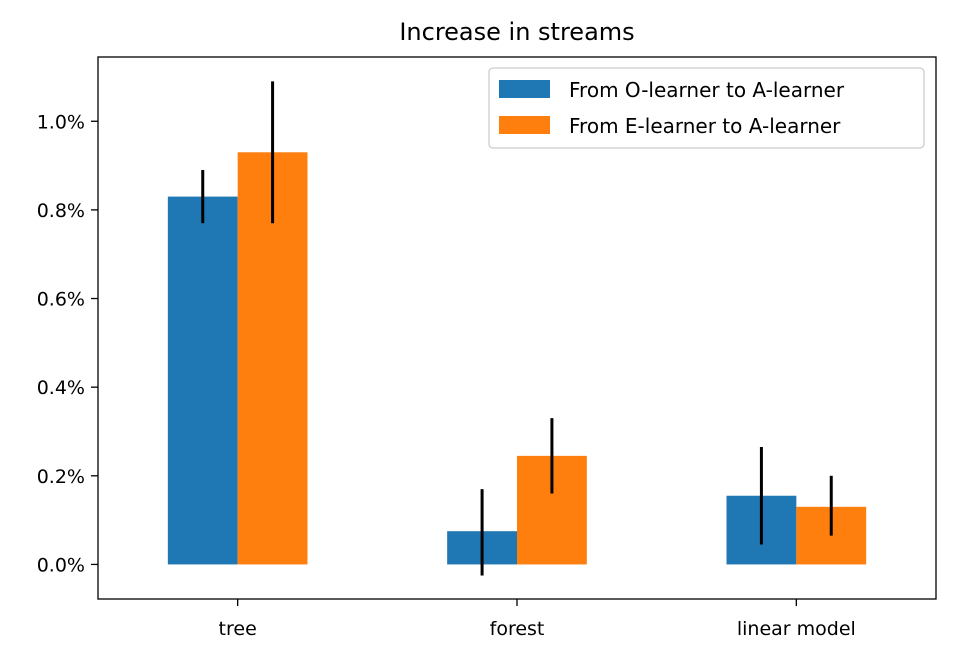 This screenshot has height=659, width=954. Describe the element at coordinates (61, 565) in the screenshot. I see `y-tick-label: 0.0%` at that location.